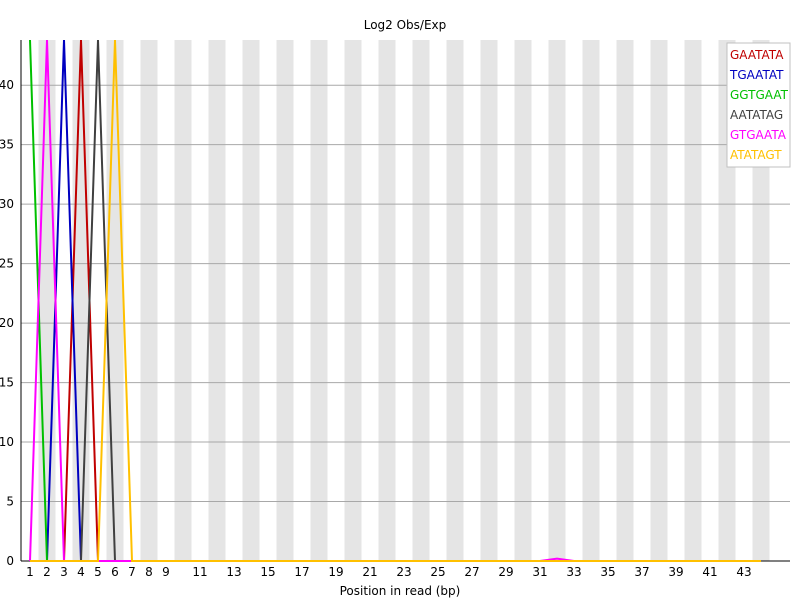 The image size is (800, 604). Describe the element at coordinates (756, 115) in the screenshot. I see `legend-entry-AATATAG: AATATAG` at that location.